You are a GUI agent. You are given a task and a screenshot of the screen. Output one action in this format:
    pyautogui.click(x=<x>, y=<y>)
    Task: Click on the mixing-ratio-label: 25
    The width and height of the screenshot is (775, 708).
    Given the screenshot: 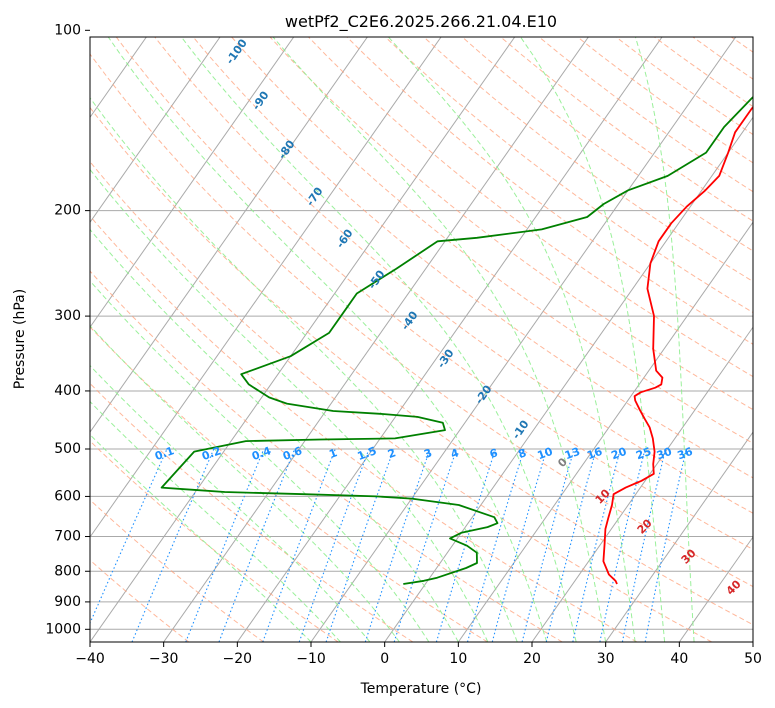 What is the action you would take?
    pyautogui.click(x=643, y=453)
    